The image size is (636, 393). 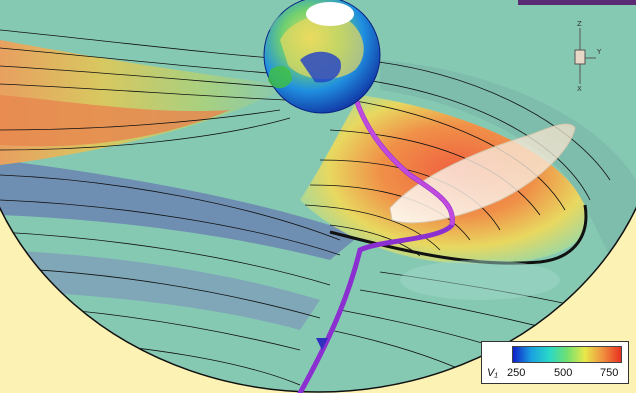 I want to click on field-line-arrow, so click(x=322, y=344).